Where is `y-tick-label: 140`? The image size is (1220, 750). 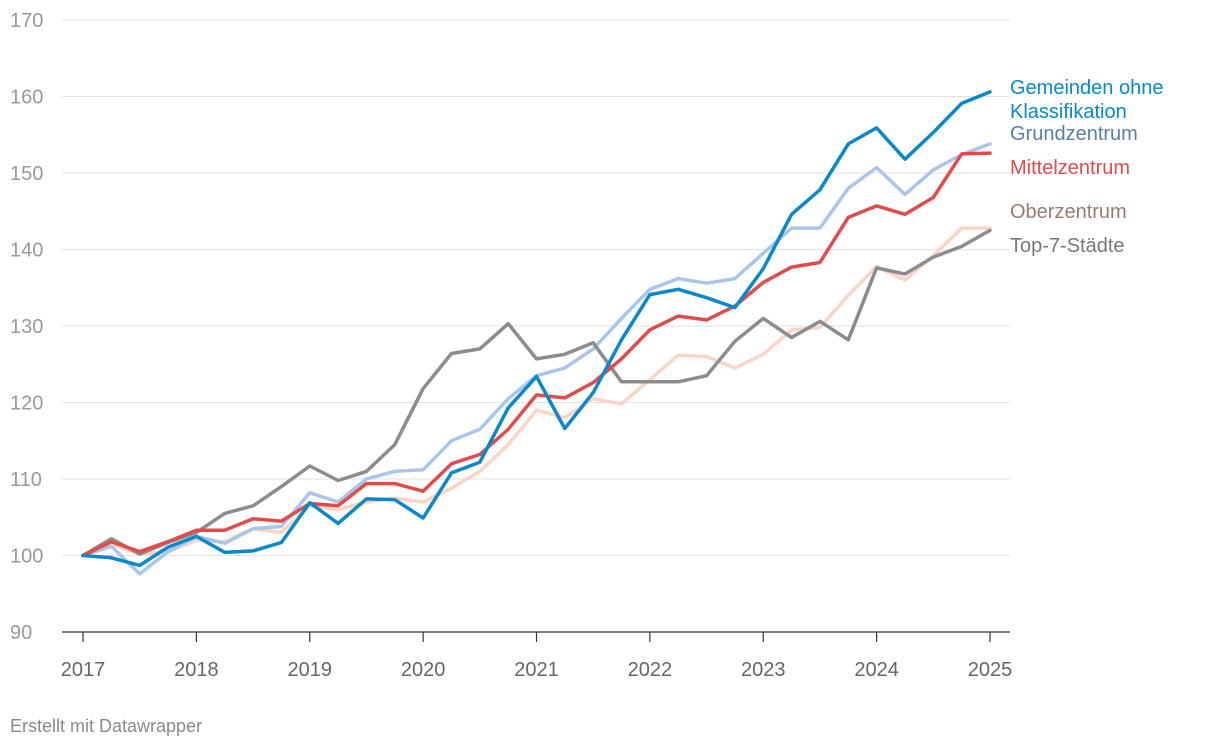 y-tick-label: 140 is located at coordinates (26, 251).